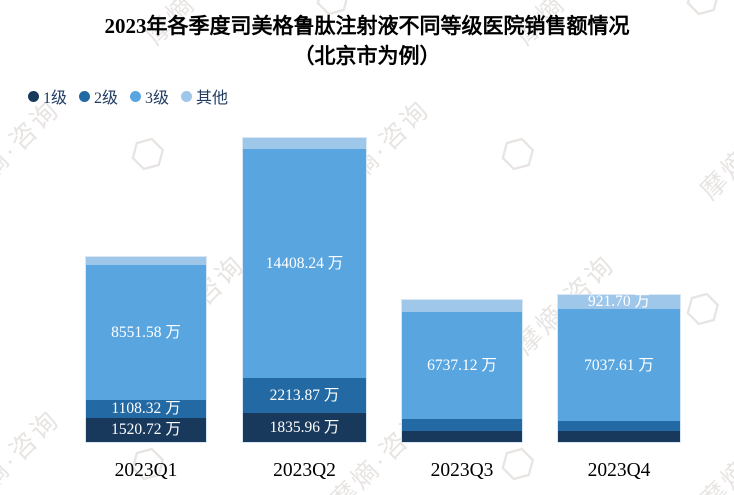 Image resolution: width=734 pixels, height=495 pixels. I want to click on bar-stack: 1835.96 万 2213.87 万 14408.24 万, so click(304, 290).